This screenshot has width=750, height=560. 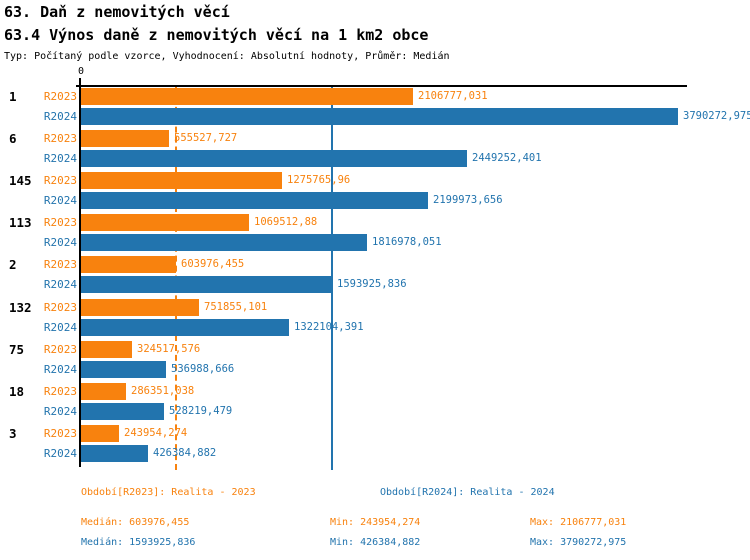 I want to click on group-label: 2, so click(x=13, y=264).